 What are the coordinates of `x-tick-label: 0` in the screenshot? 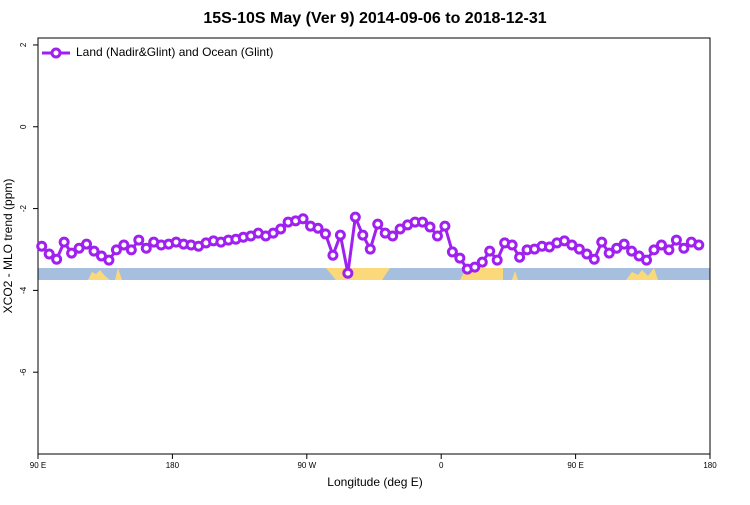 It's located at (441, 465).